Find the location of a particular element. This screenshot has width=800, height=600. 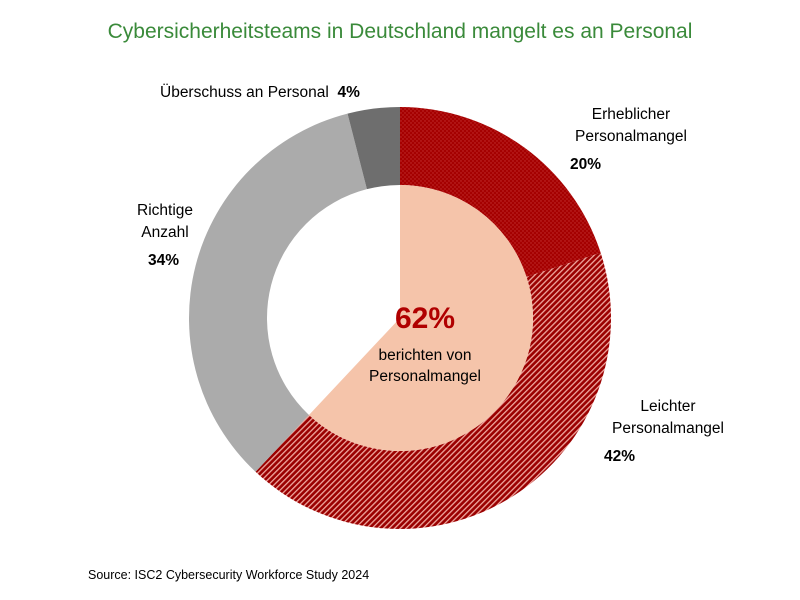

center-value: 62% is located at coordinates (425, 318).